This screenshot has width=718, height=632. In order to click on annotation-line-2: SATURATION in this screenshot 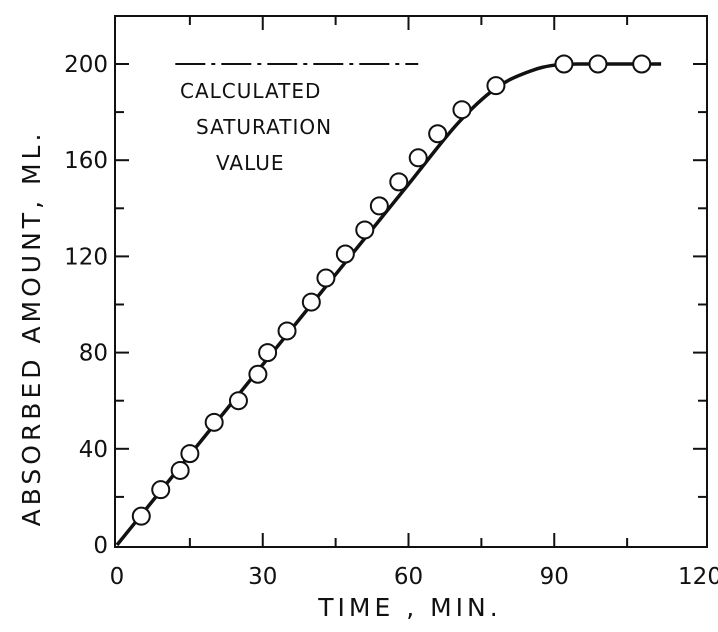, I will do `click(264, 127)`.